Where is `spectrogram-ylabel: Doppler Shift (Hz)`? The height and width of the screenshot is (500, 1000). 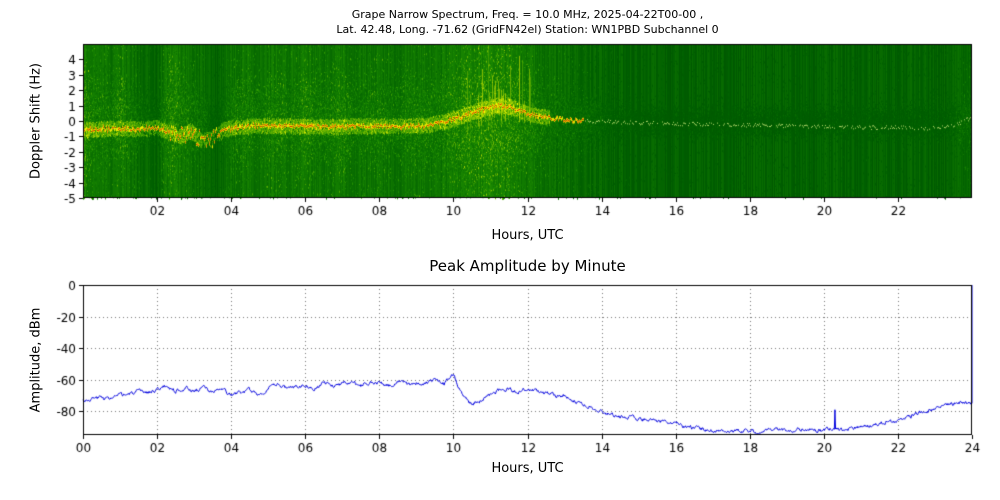 spectrogram-ylabel: Doppler Shift (Hz) is located at coordinates (36, 121).